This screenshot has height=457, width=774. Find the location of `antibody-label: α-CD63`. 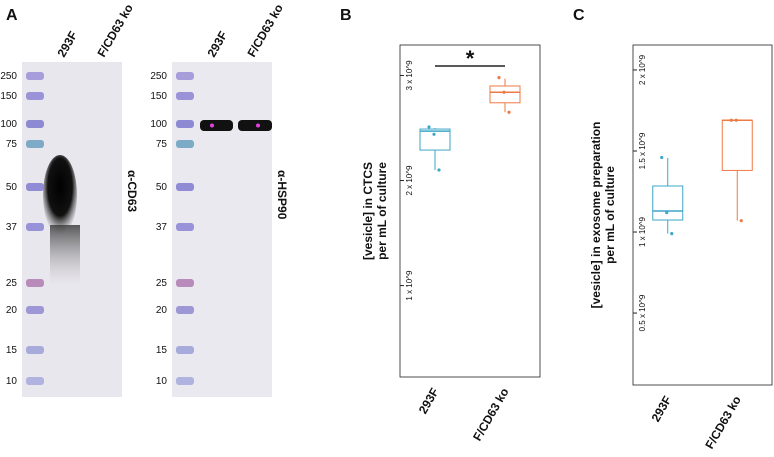

antibody-label: α-CD63 is located at coordinates (132, 191).